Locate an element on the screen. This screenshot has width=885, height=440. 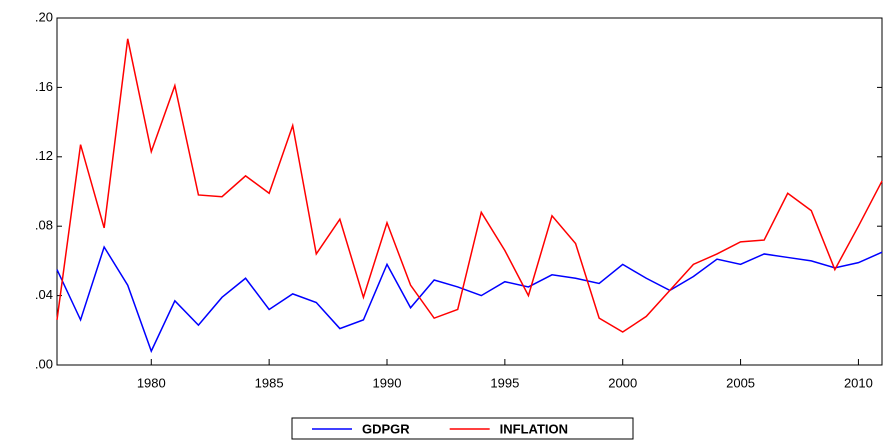
y-tick-label: .16 is located at coordinates (44, 86).